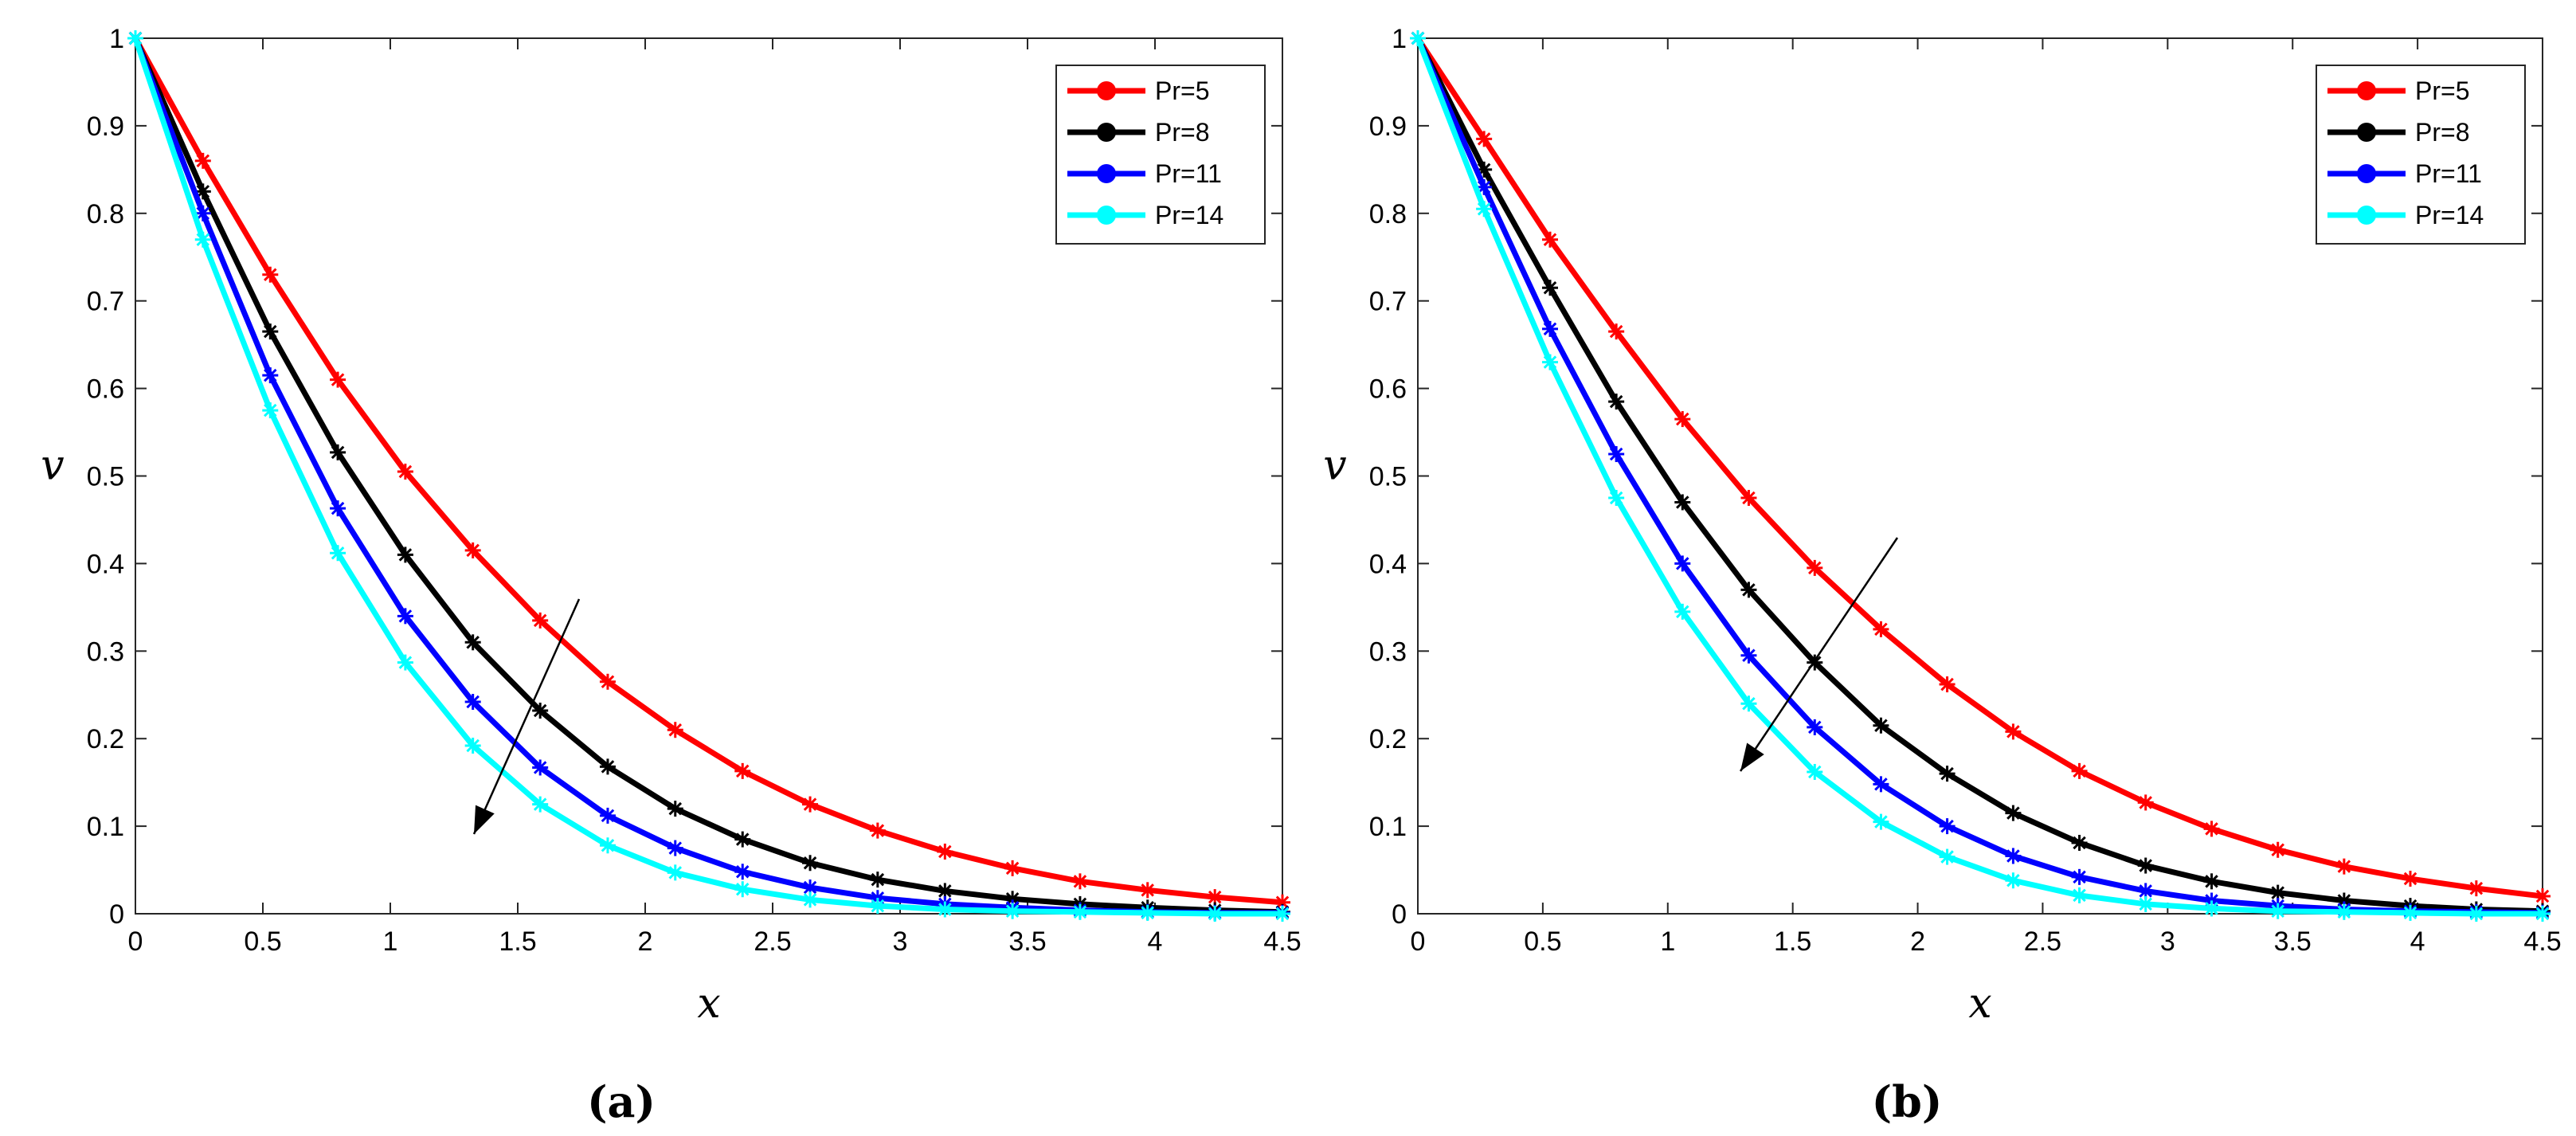  Describe the element at coordinates (2405, 215) in the screenshot. I see `legend-entry: Pr=14` at that location.